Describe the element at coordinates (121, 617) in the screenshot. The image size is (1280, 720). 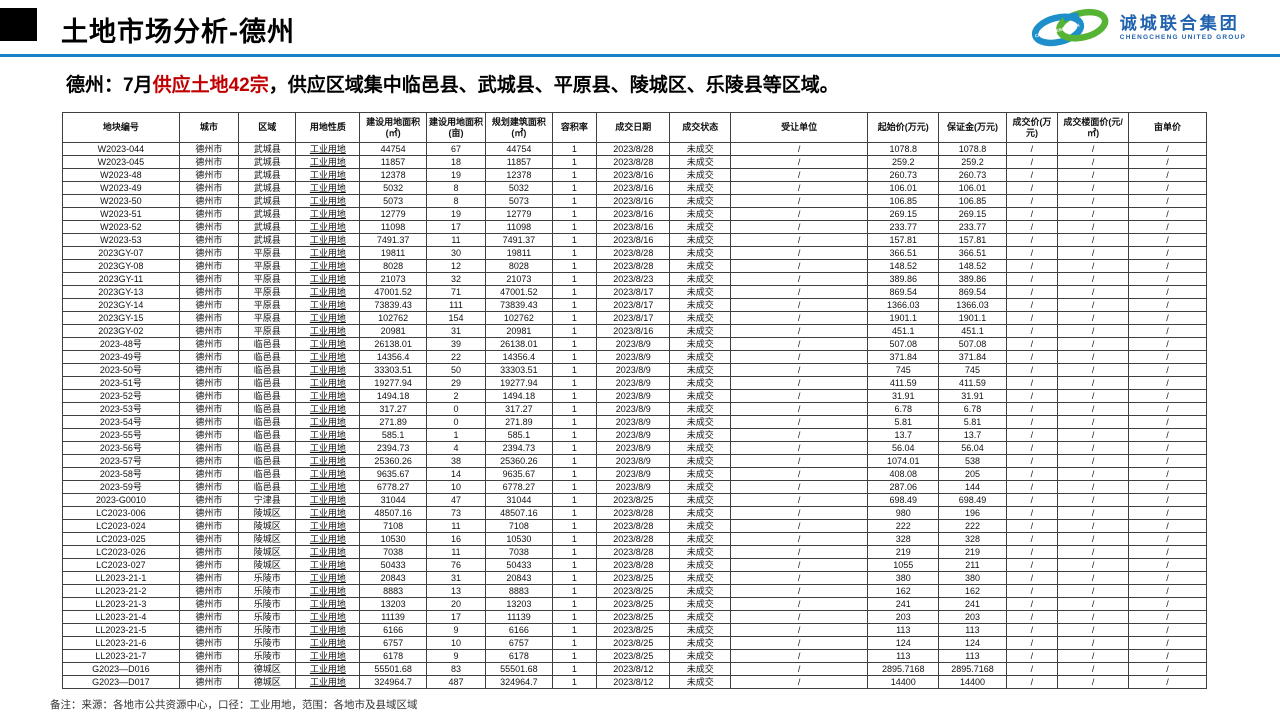
I see `table-cell: LL2023-21-4` at that location.